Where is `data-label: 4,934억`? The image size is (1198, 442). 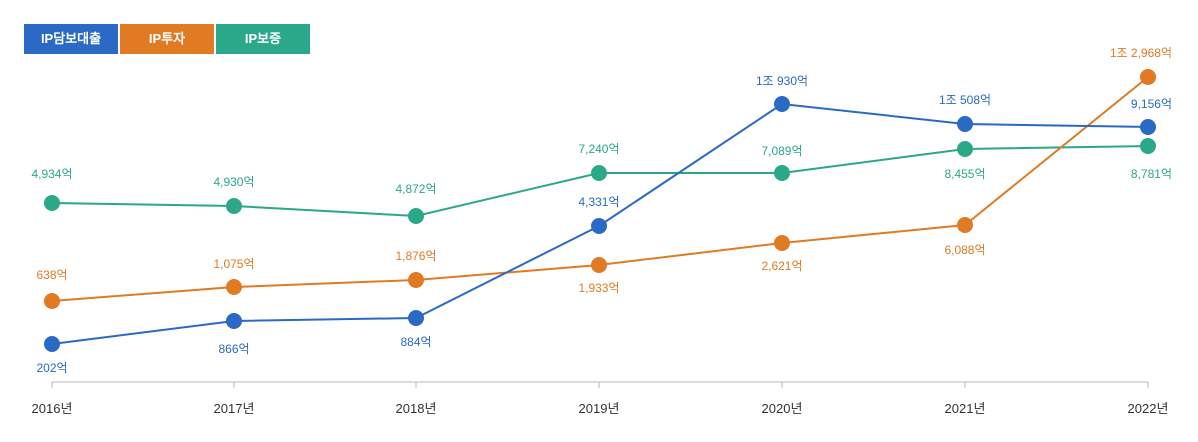 data-label: 4,934억 is located at coordinates (51, 174).